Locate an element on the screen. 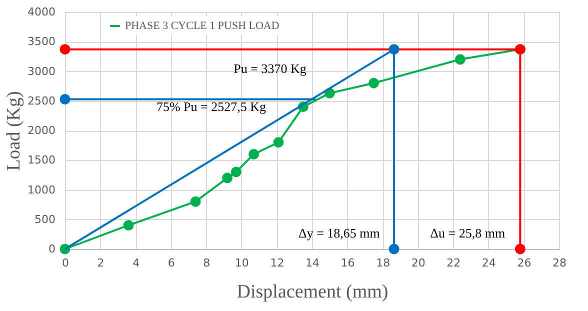 The image size is (588, 311). y-tick-label: 500 is located at coordinates (45, 219).